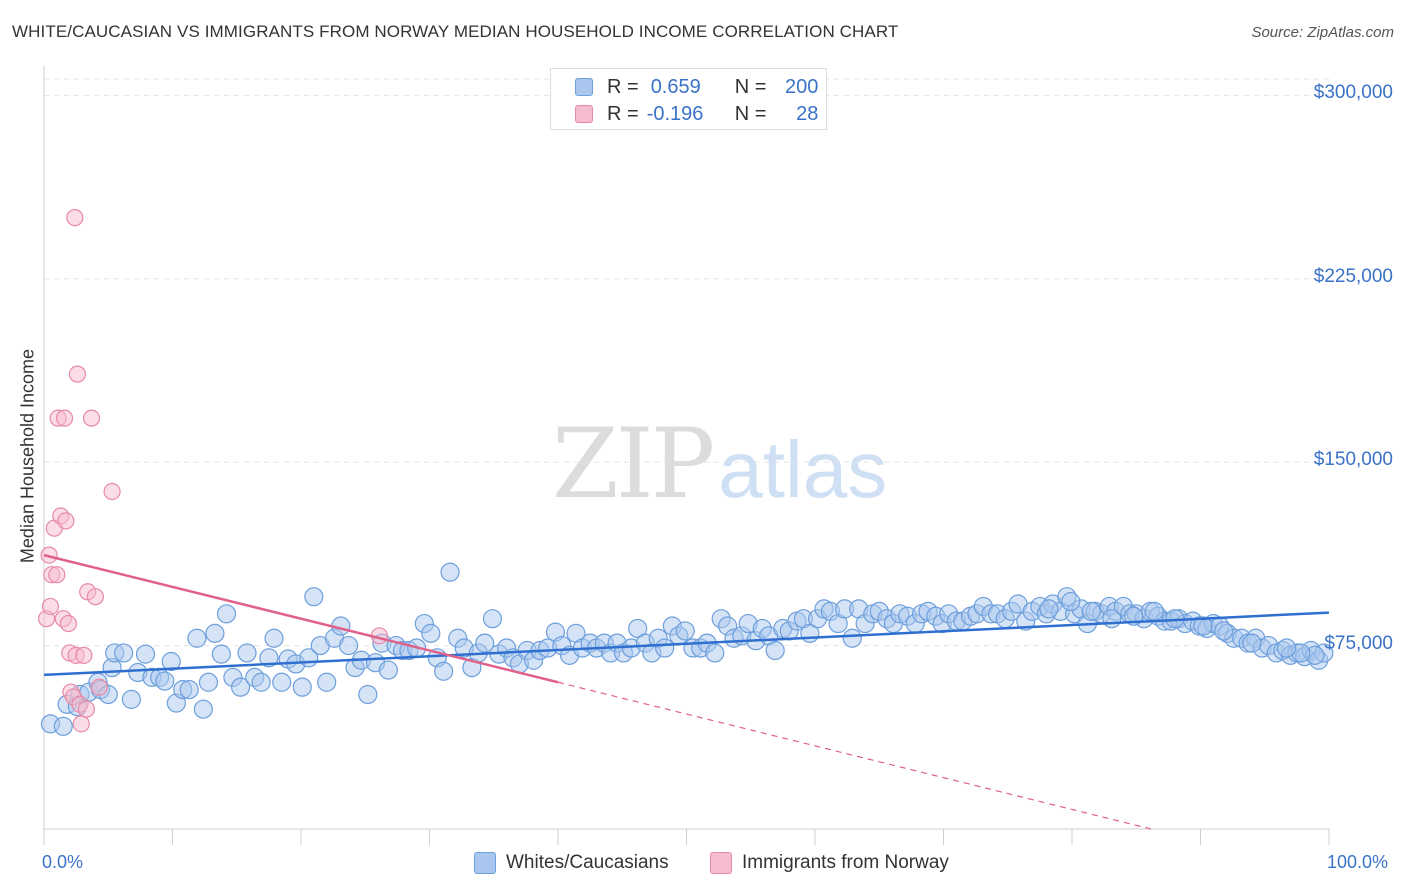 The image size is (1406, 892). What do you see at coordinates (27, 456) in the screenshot?
I see `y-axis-label: Median Household Income` at bounding box center [27, 456].